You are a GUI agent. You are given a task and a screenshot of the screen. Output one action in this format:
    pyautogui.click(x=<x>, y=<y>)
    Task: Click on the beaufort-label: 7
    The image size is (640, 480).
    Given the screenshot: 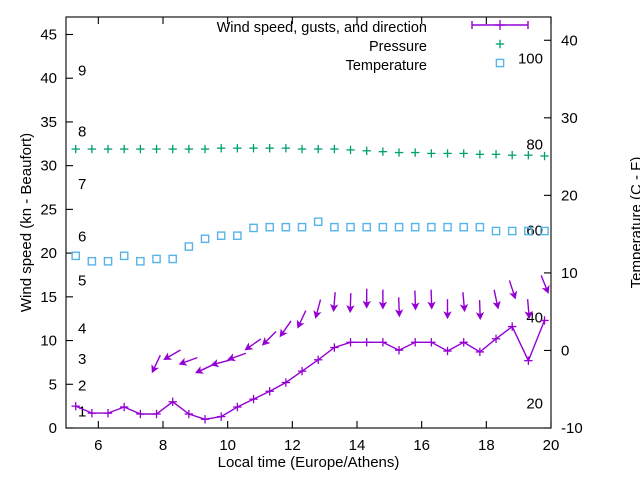 What is the action you would take?
    pyautogui.click(x=82, y=184)
    